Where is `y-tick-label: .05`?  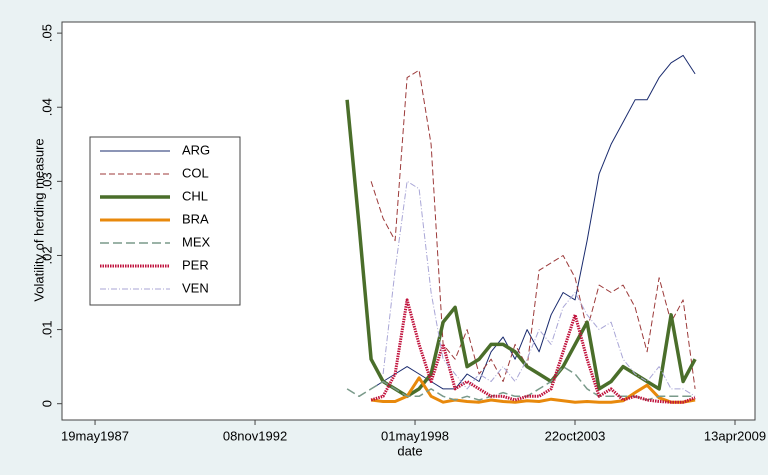
y-tick-label: .05 is located at coordinates (46, 33).